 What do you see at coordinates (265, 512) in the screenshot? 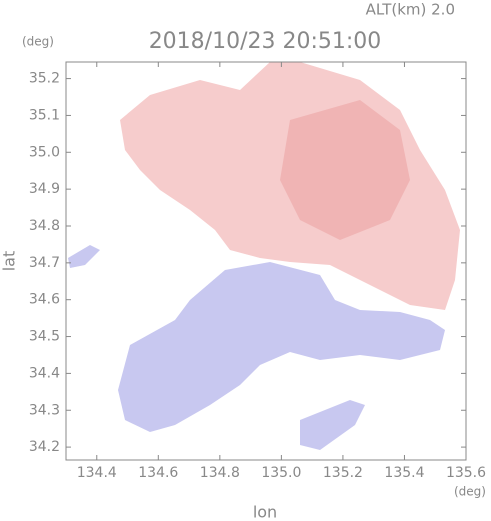
I see `x-axis-label: lon` at bounding box center [265, 512].